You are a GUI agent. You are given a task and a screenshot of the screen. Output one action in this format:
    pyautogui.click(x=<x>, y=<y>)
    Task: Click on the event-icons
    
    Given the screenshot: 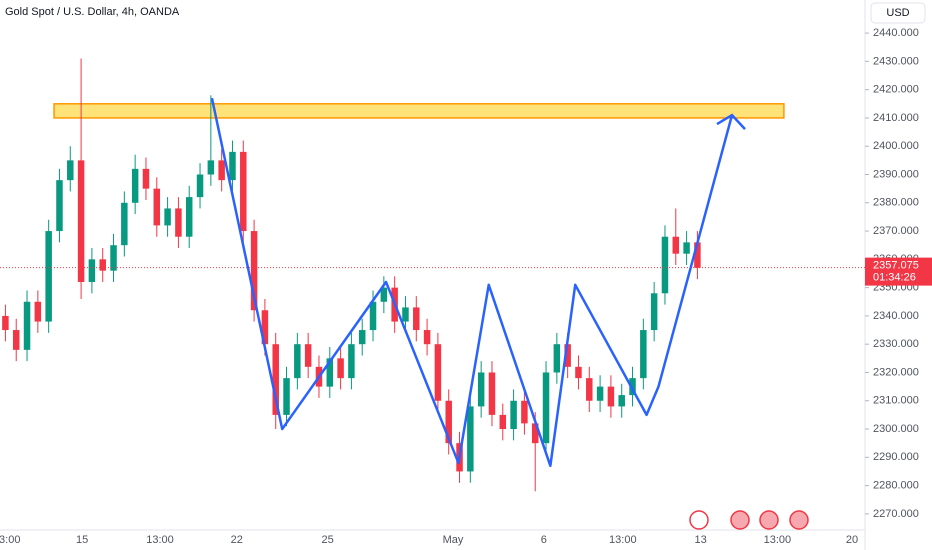 What is the action you would take?
    pyautogui.click(x=749, y=520)
    